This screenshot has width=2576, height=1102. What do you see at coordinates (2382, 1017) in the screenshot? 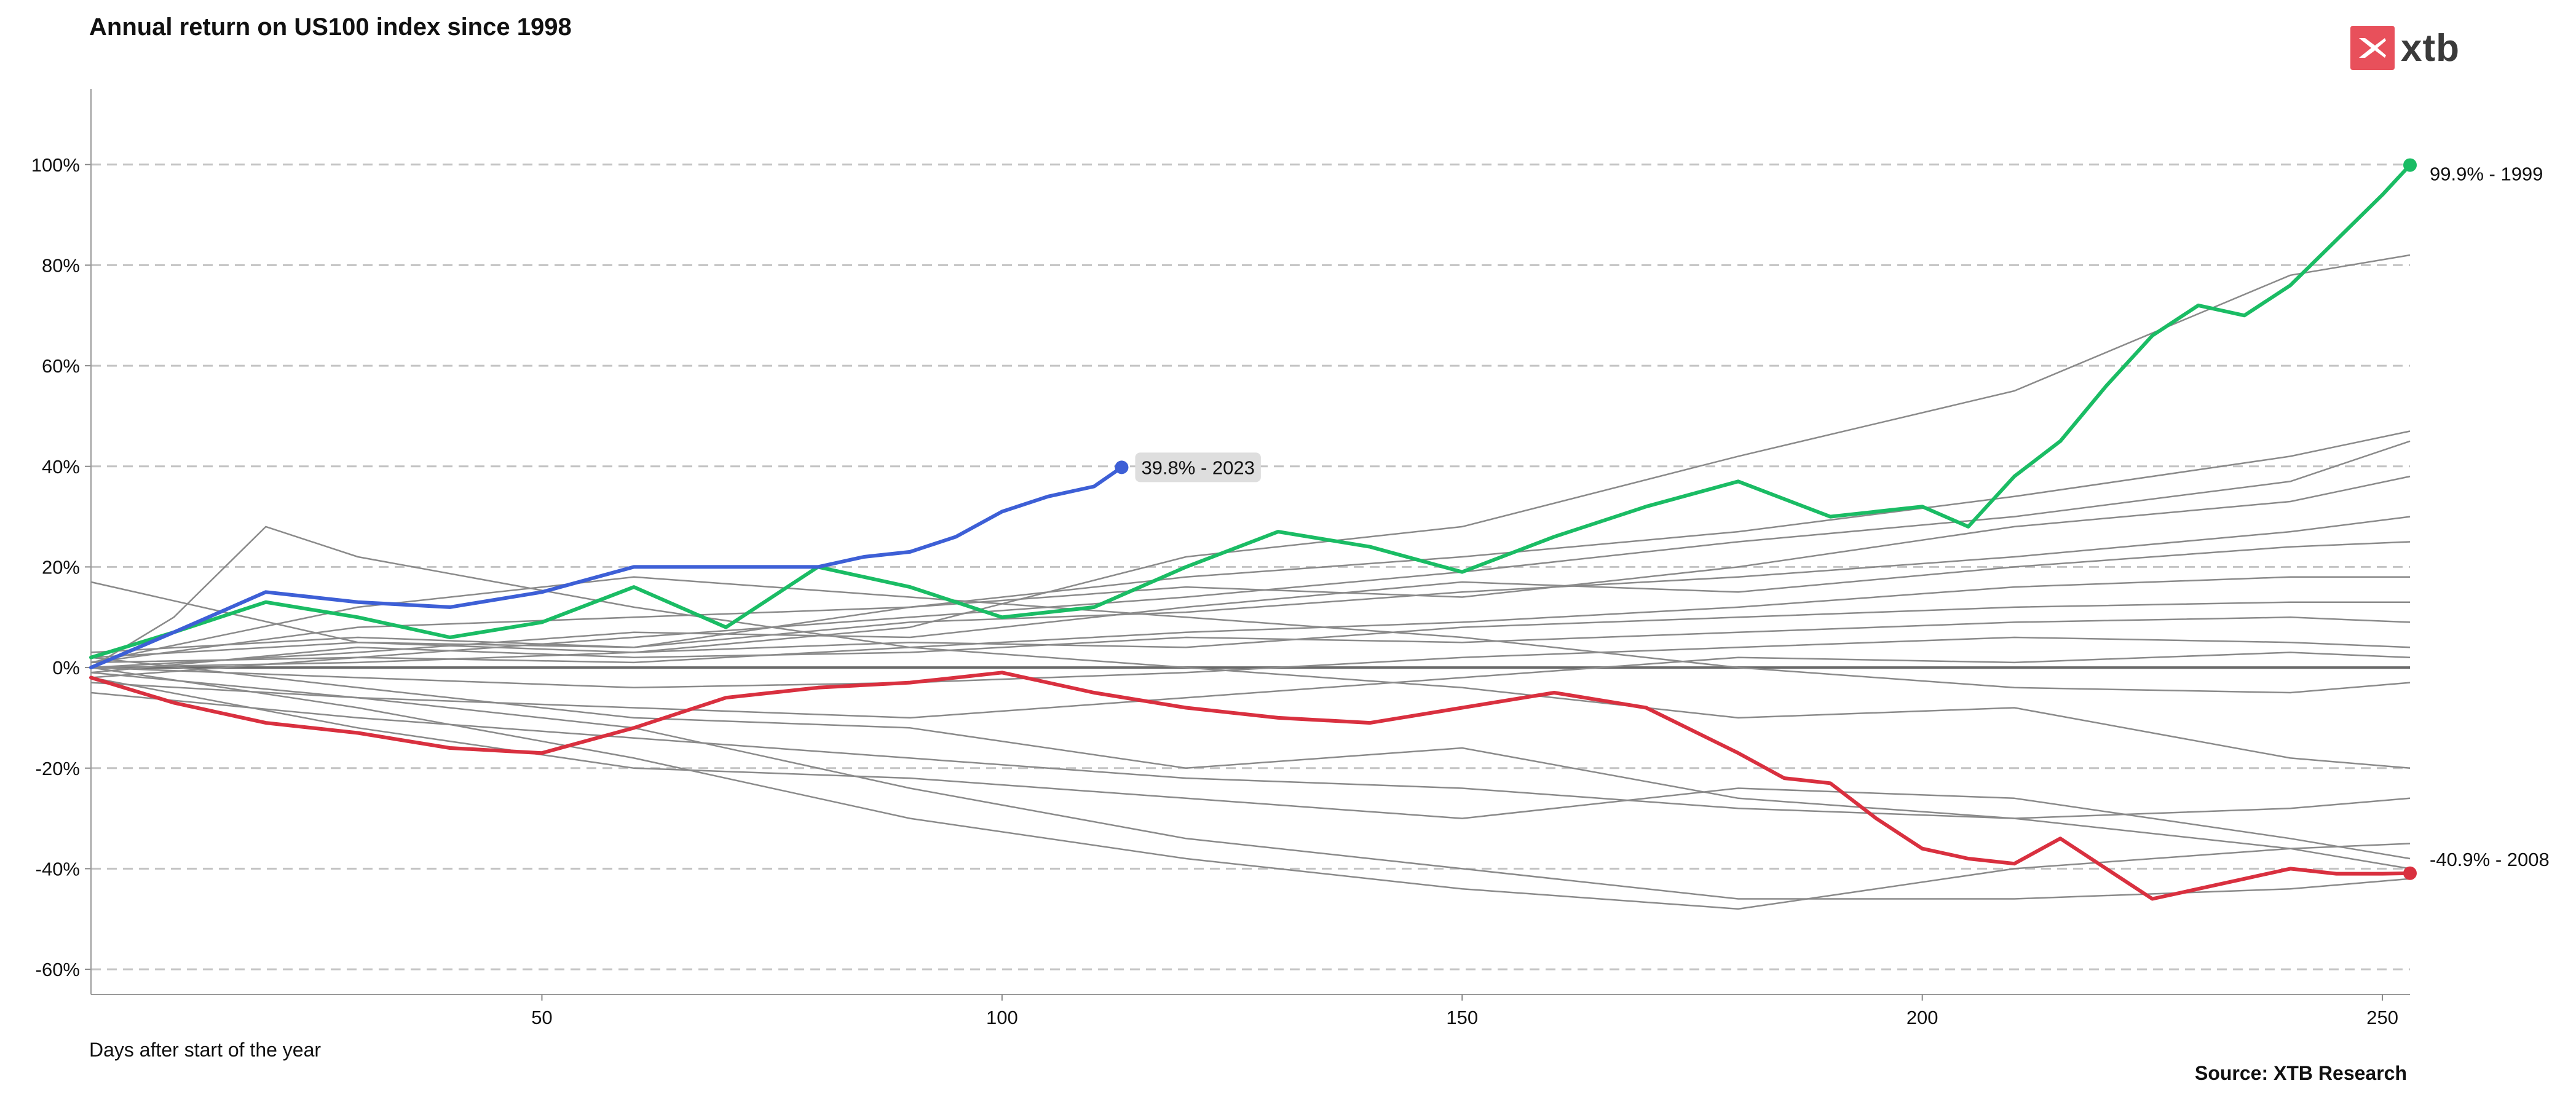
I see `x-tick-label: 250` at bounding box center [2382, 1017].